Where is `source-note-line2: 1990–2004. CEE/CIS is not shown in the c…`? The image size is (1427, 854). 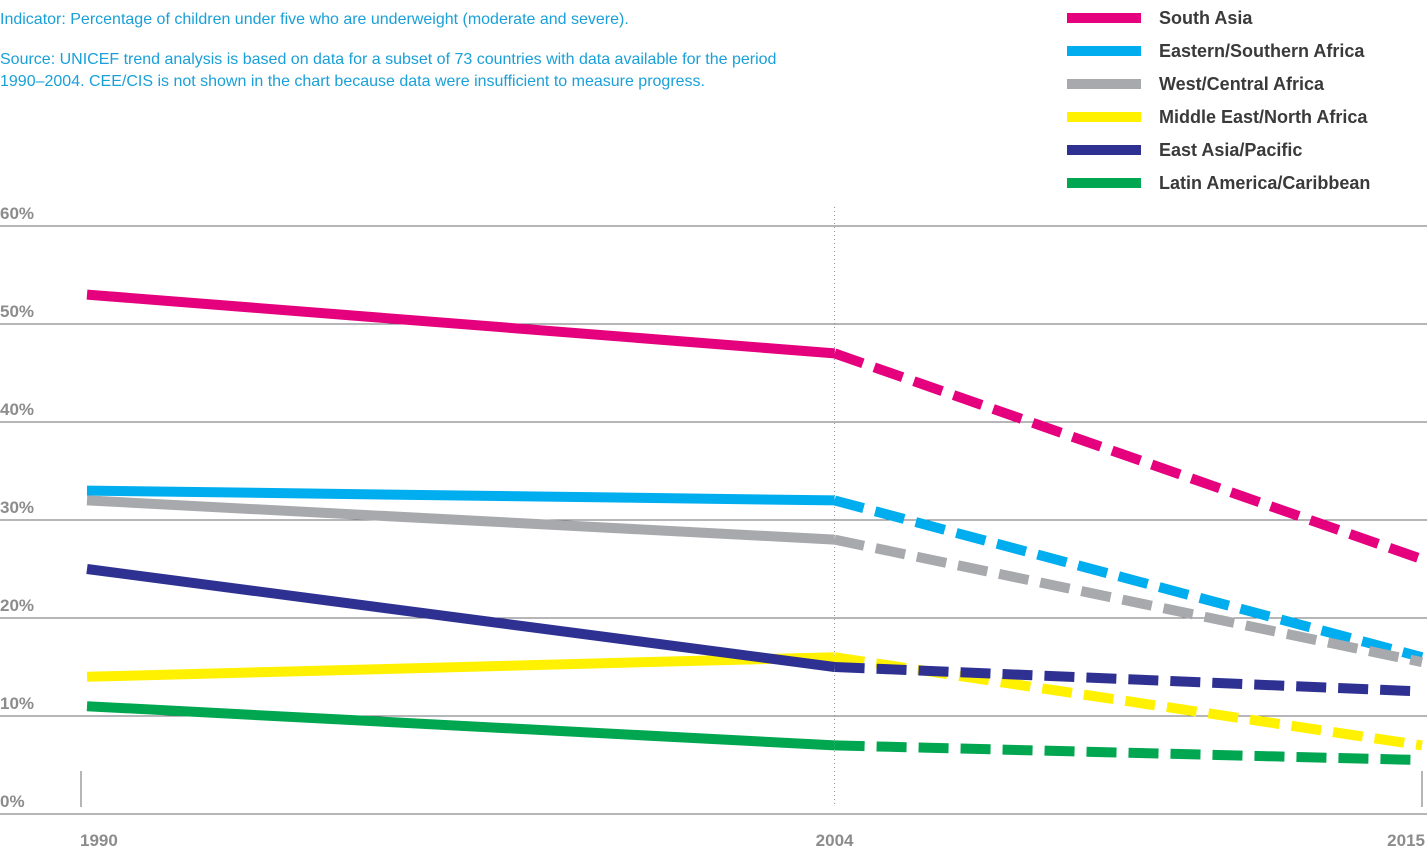 source-note-line2: 1990–2004. CEE/CIS is not shown in the c… is located at coordinates (352, 81).